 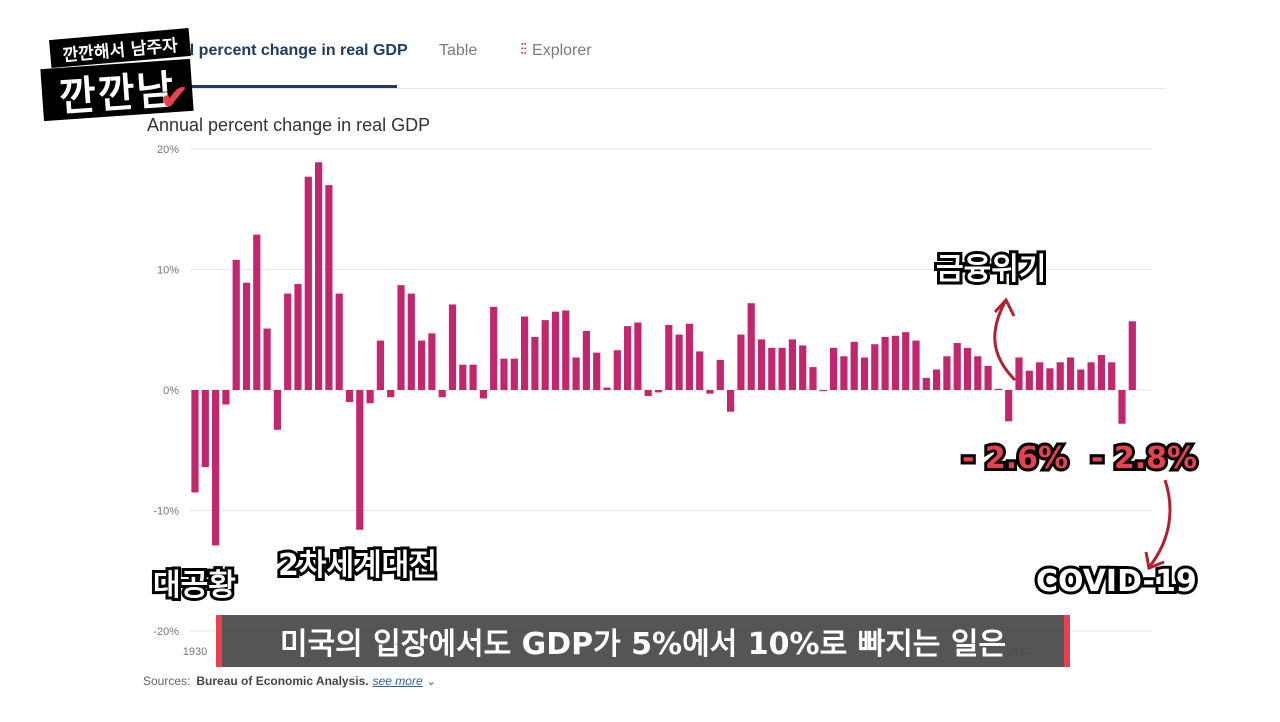 What do you see at coordinates (1019, 373) in the screenshot?
I see `bar-2010` at bounding box center [1019, 373].